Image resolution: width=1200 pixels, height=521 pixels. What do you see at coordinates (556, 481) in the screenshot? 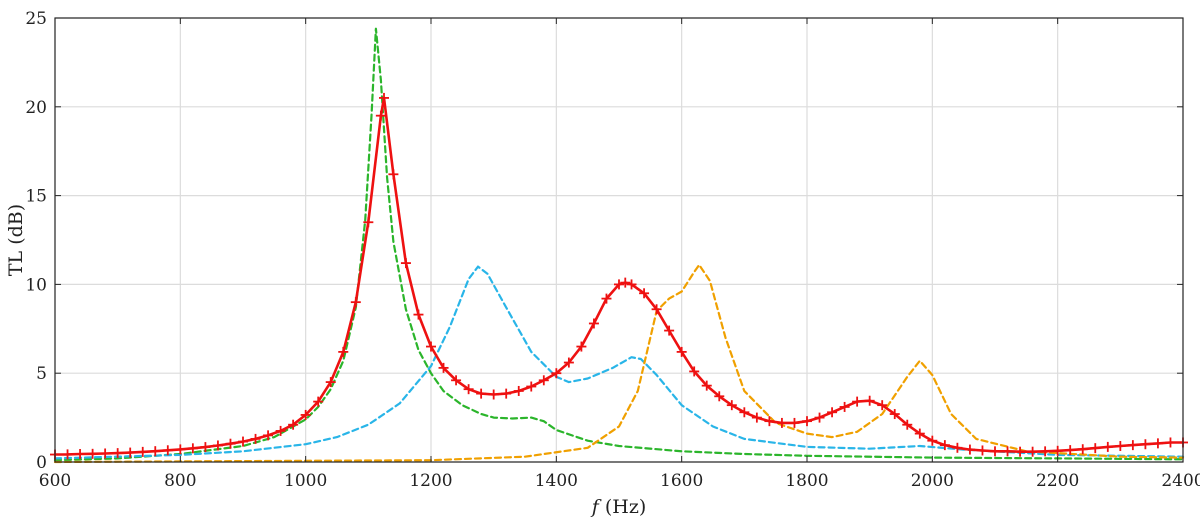
I see `x-tick-label: 1400` at bounding box center [556, 481].